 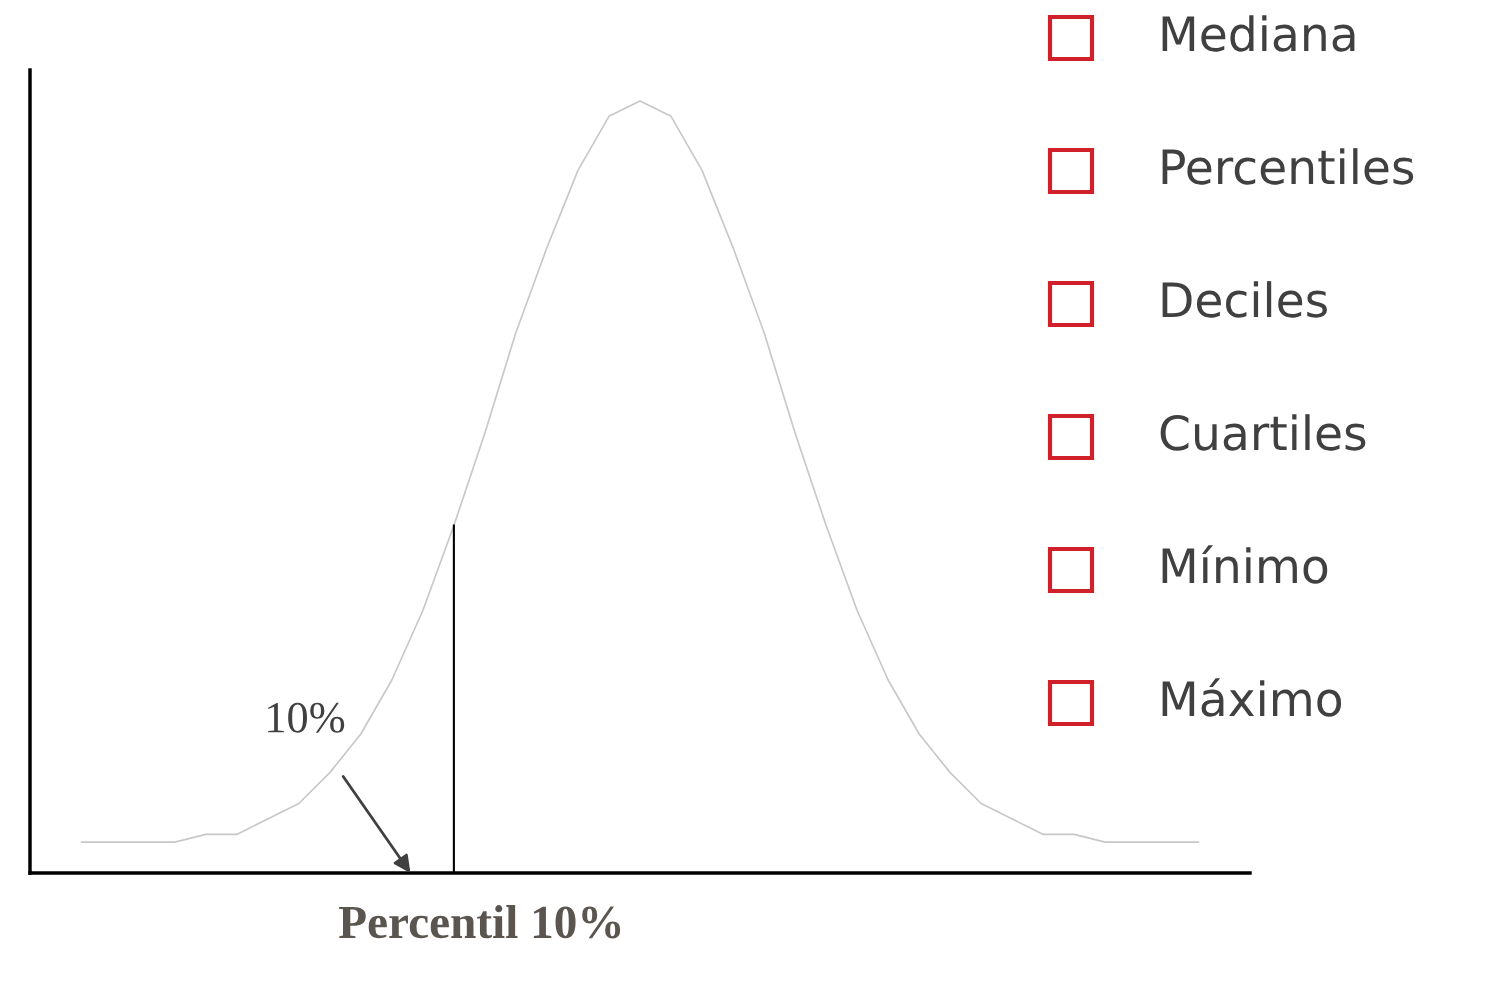 What do you see at coordinates (1258, 33) in the screenshot?
I see `text: Mediana` at bounding box center [1258, 33].